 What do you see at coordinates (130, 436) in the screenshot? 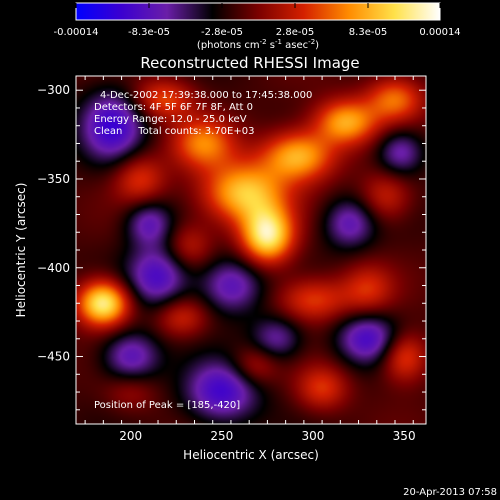
I see `x-tick-label: 200` at bounding box center [130, 436].